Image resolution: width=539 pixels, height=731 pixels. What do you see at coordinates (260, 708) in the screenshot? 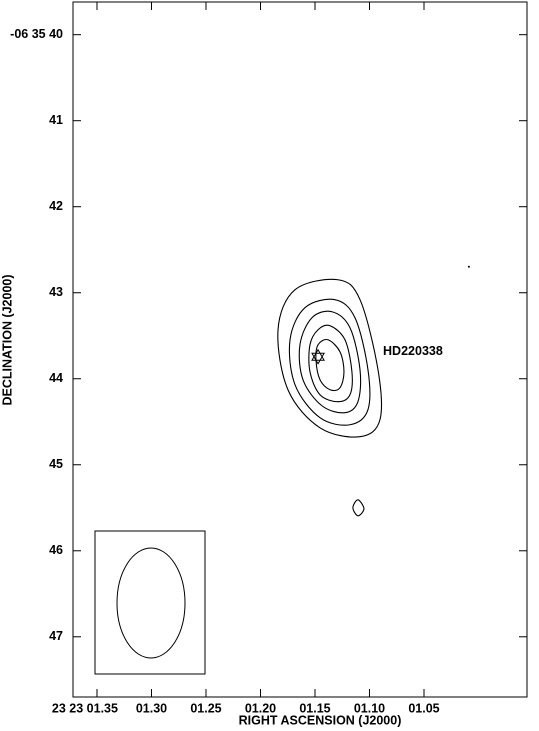
I see `x-tick-label: 01.20` at bounding box center [260, 708].